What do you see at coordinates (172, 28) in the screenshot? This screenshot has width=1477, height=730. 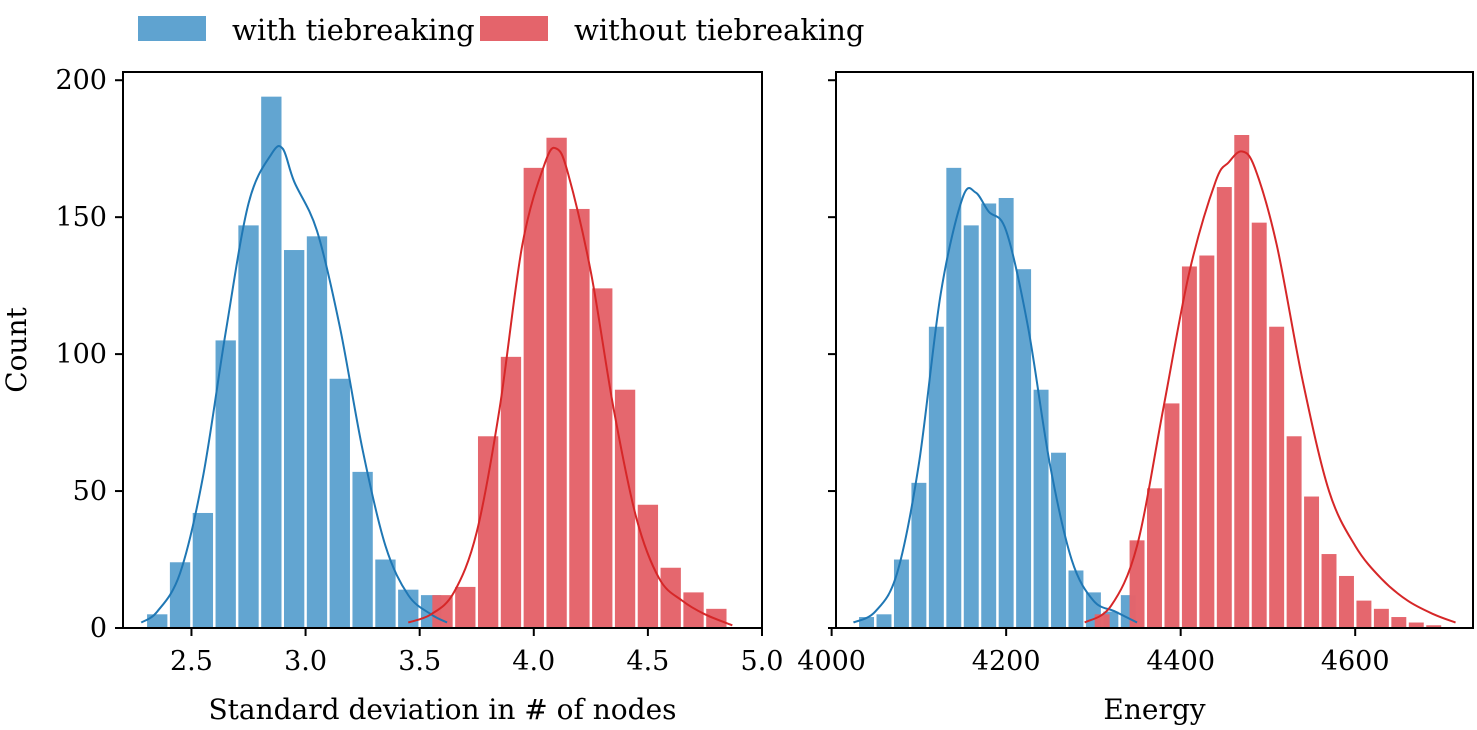 I see `legend-swatch-with-tiebreaking` at bounding box center [172, 28].